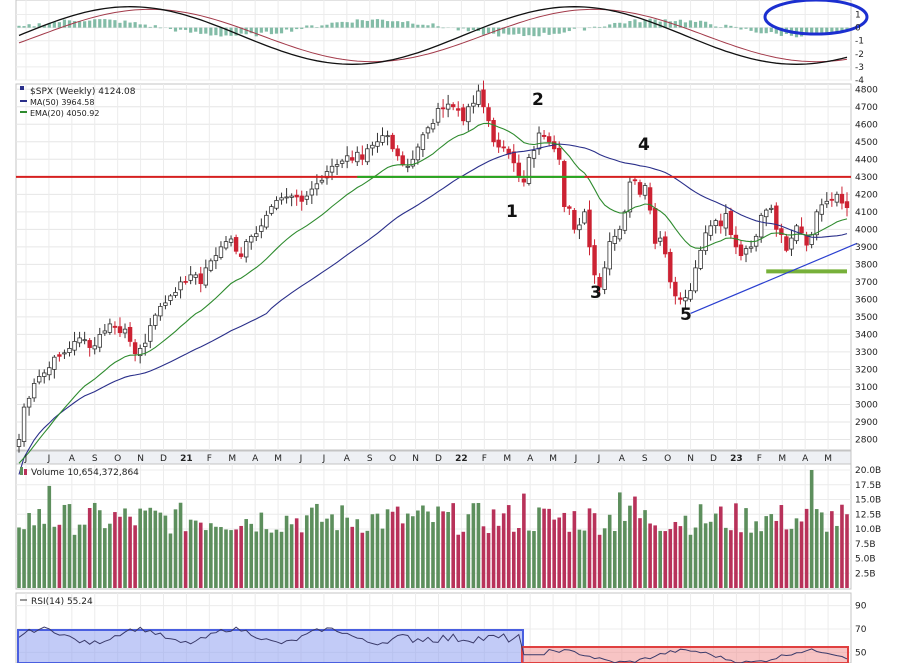 This screenshot has height=663, width=900. What do you see at coordinates (866, 265) in the screenshot?
I see `price-tick-label: 3800` at bounding box center [866, 265].